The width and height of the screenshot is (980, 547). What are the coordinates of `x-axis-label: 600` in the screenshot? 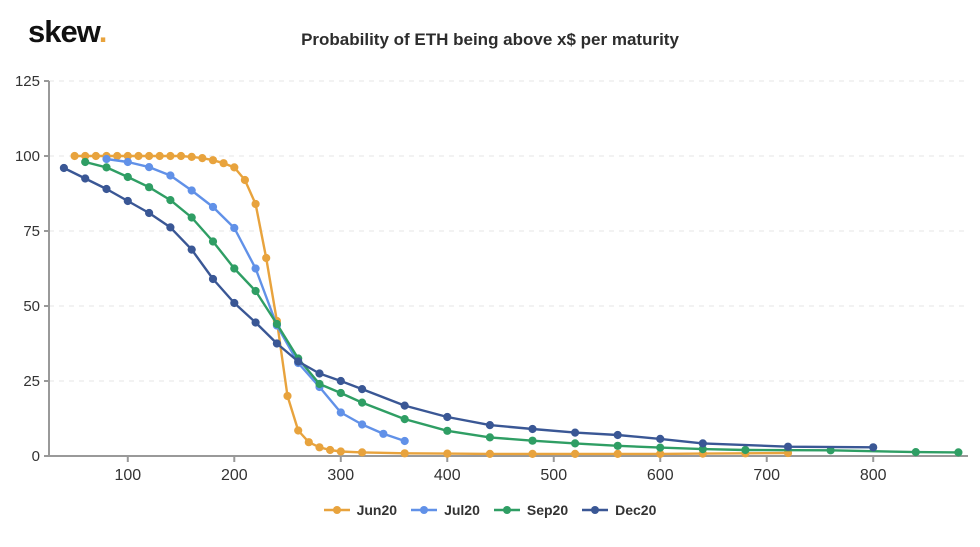 It's located at (660, 475).